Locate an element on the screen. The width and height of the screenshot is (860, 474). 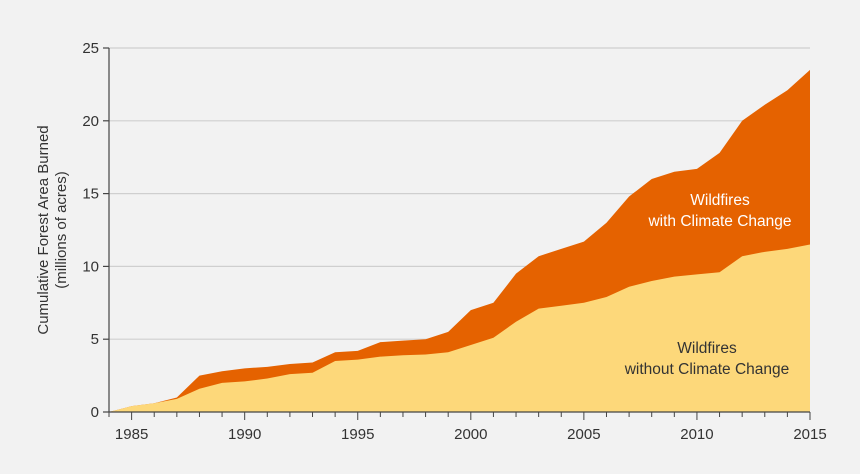
y-tick-label: 0 is located at coordinates (95, 412).